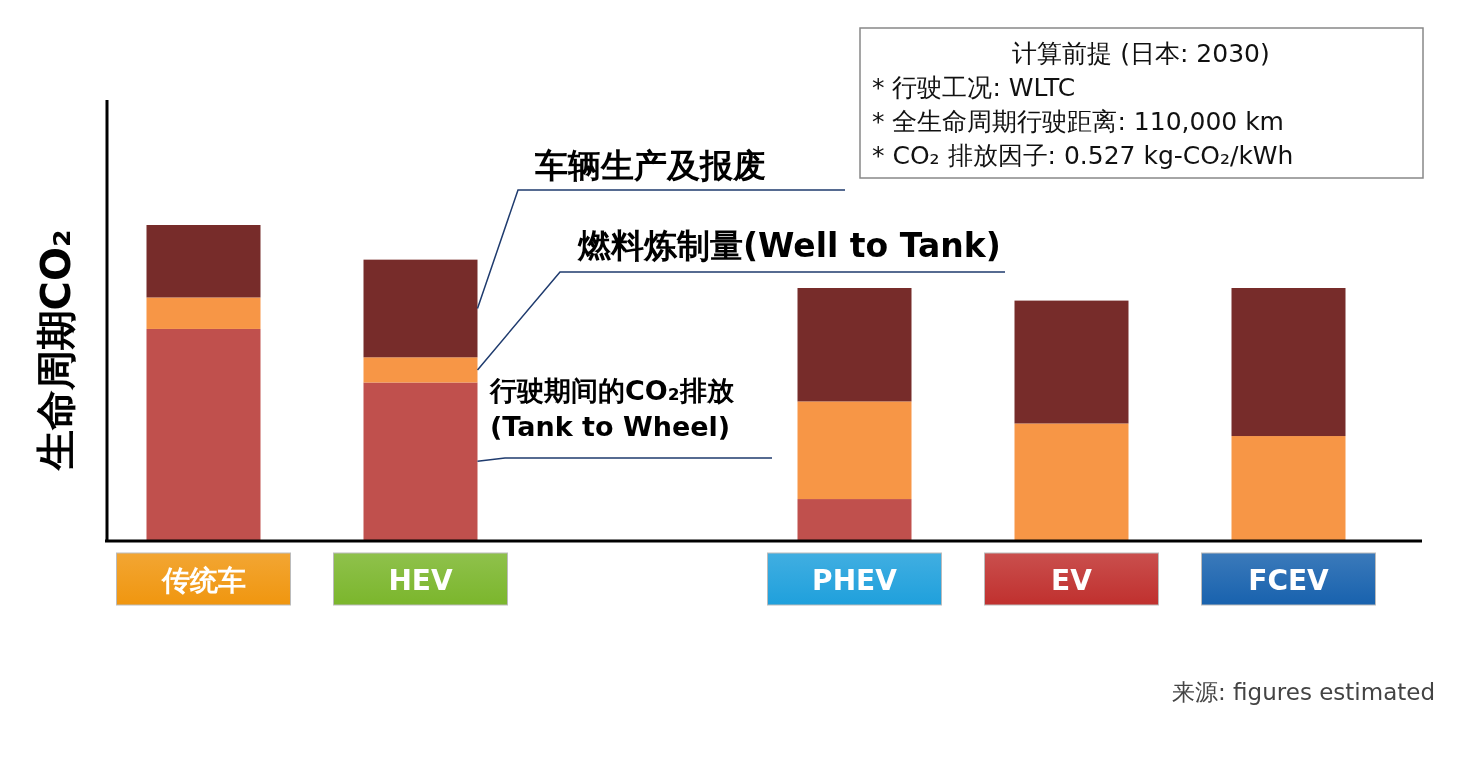 The width and height of the screenshot is (1463, 757). Describe the element at coordinates (612, 408) in the screenshot. I see `series-label: 行驶期间的CO₂排放 (Tank to Wheel)` at that location.